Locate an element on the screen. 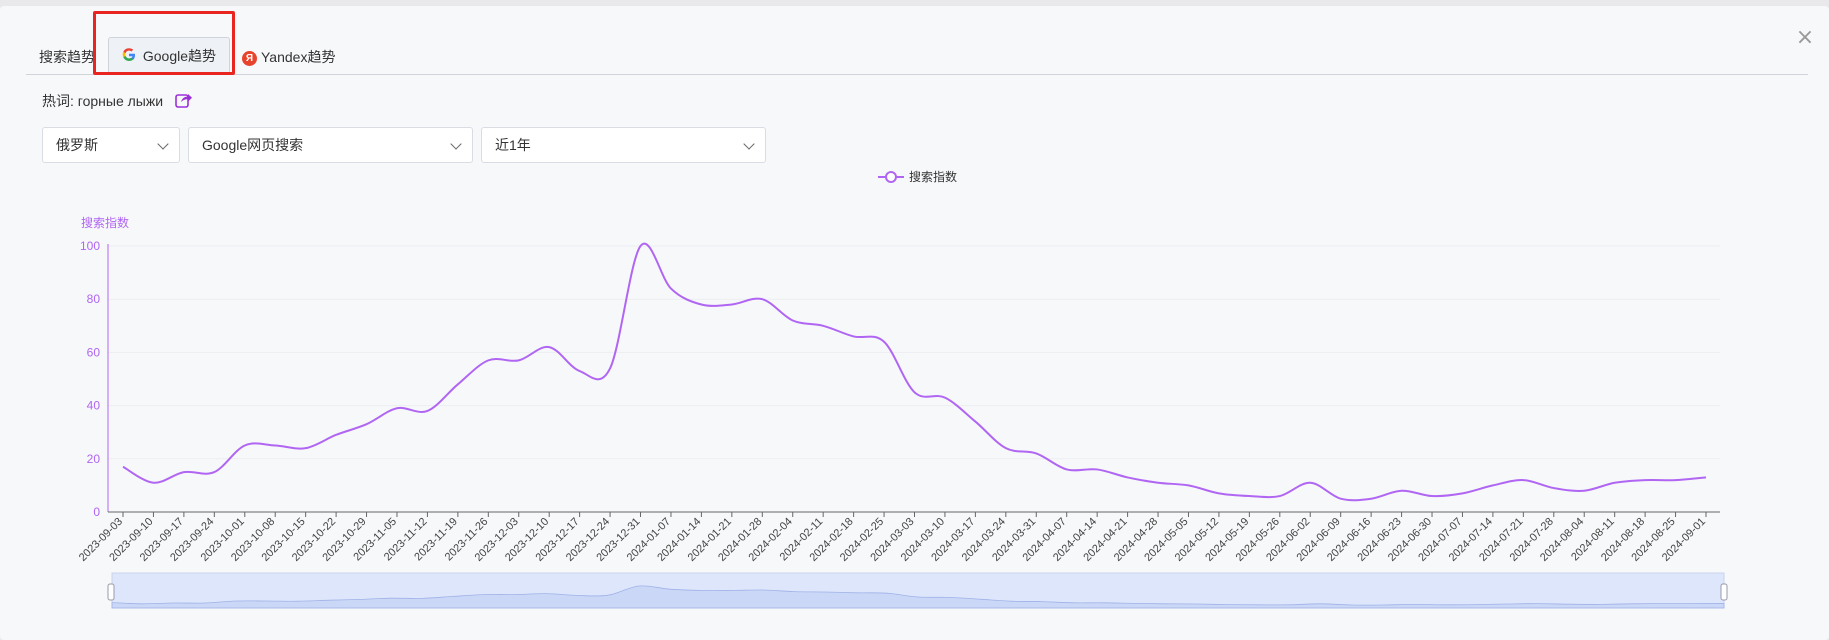  tab-search-trend: 搜索趋势 is located at coordinates (67, 57).